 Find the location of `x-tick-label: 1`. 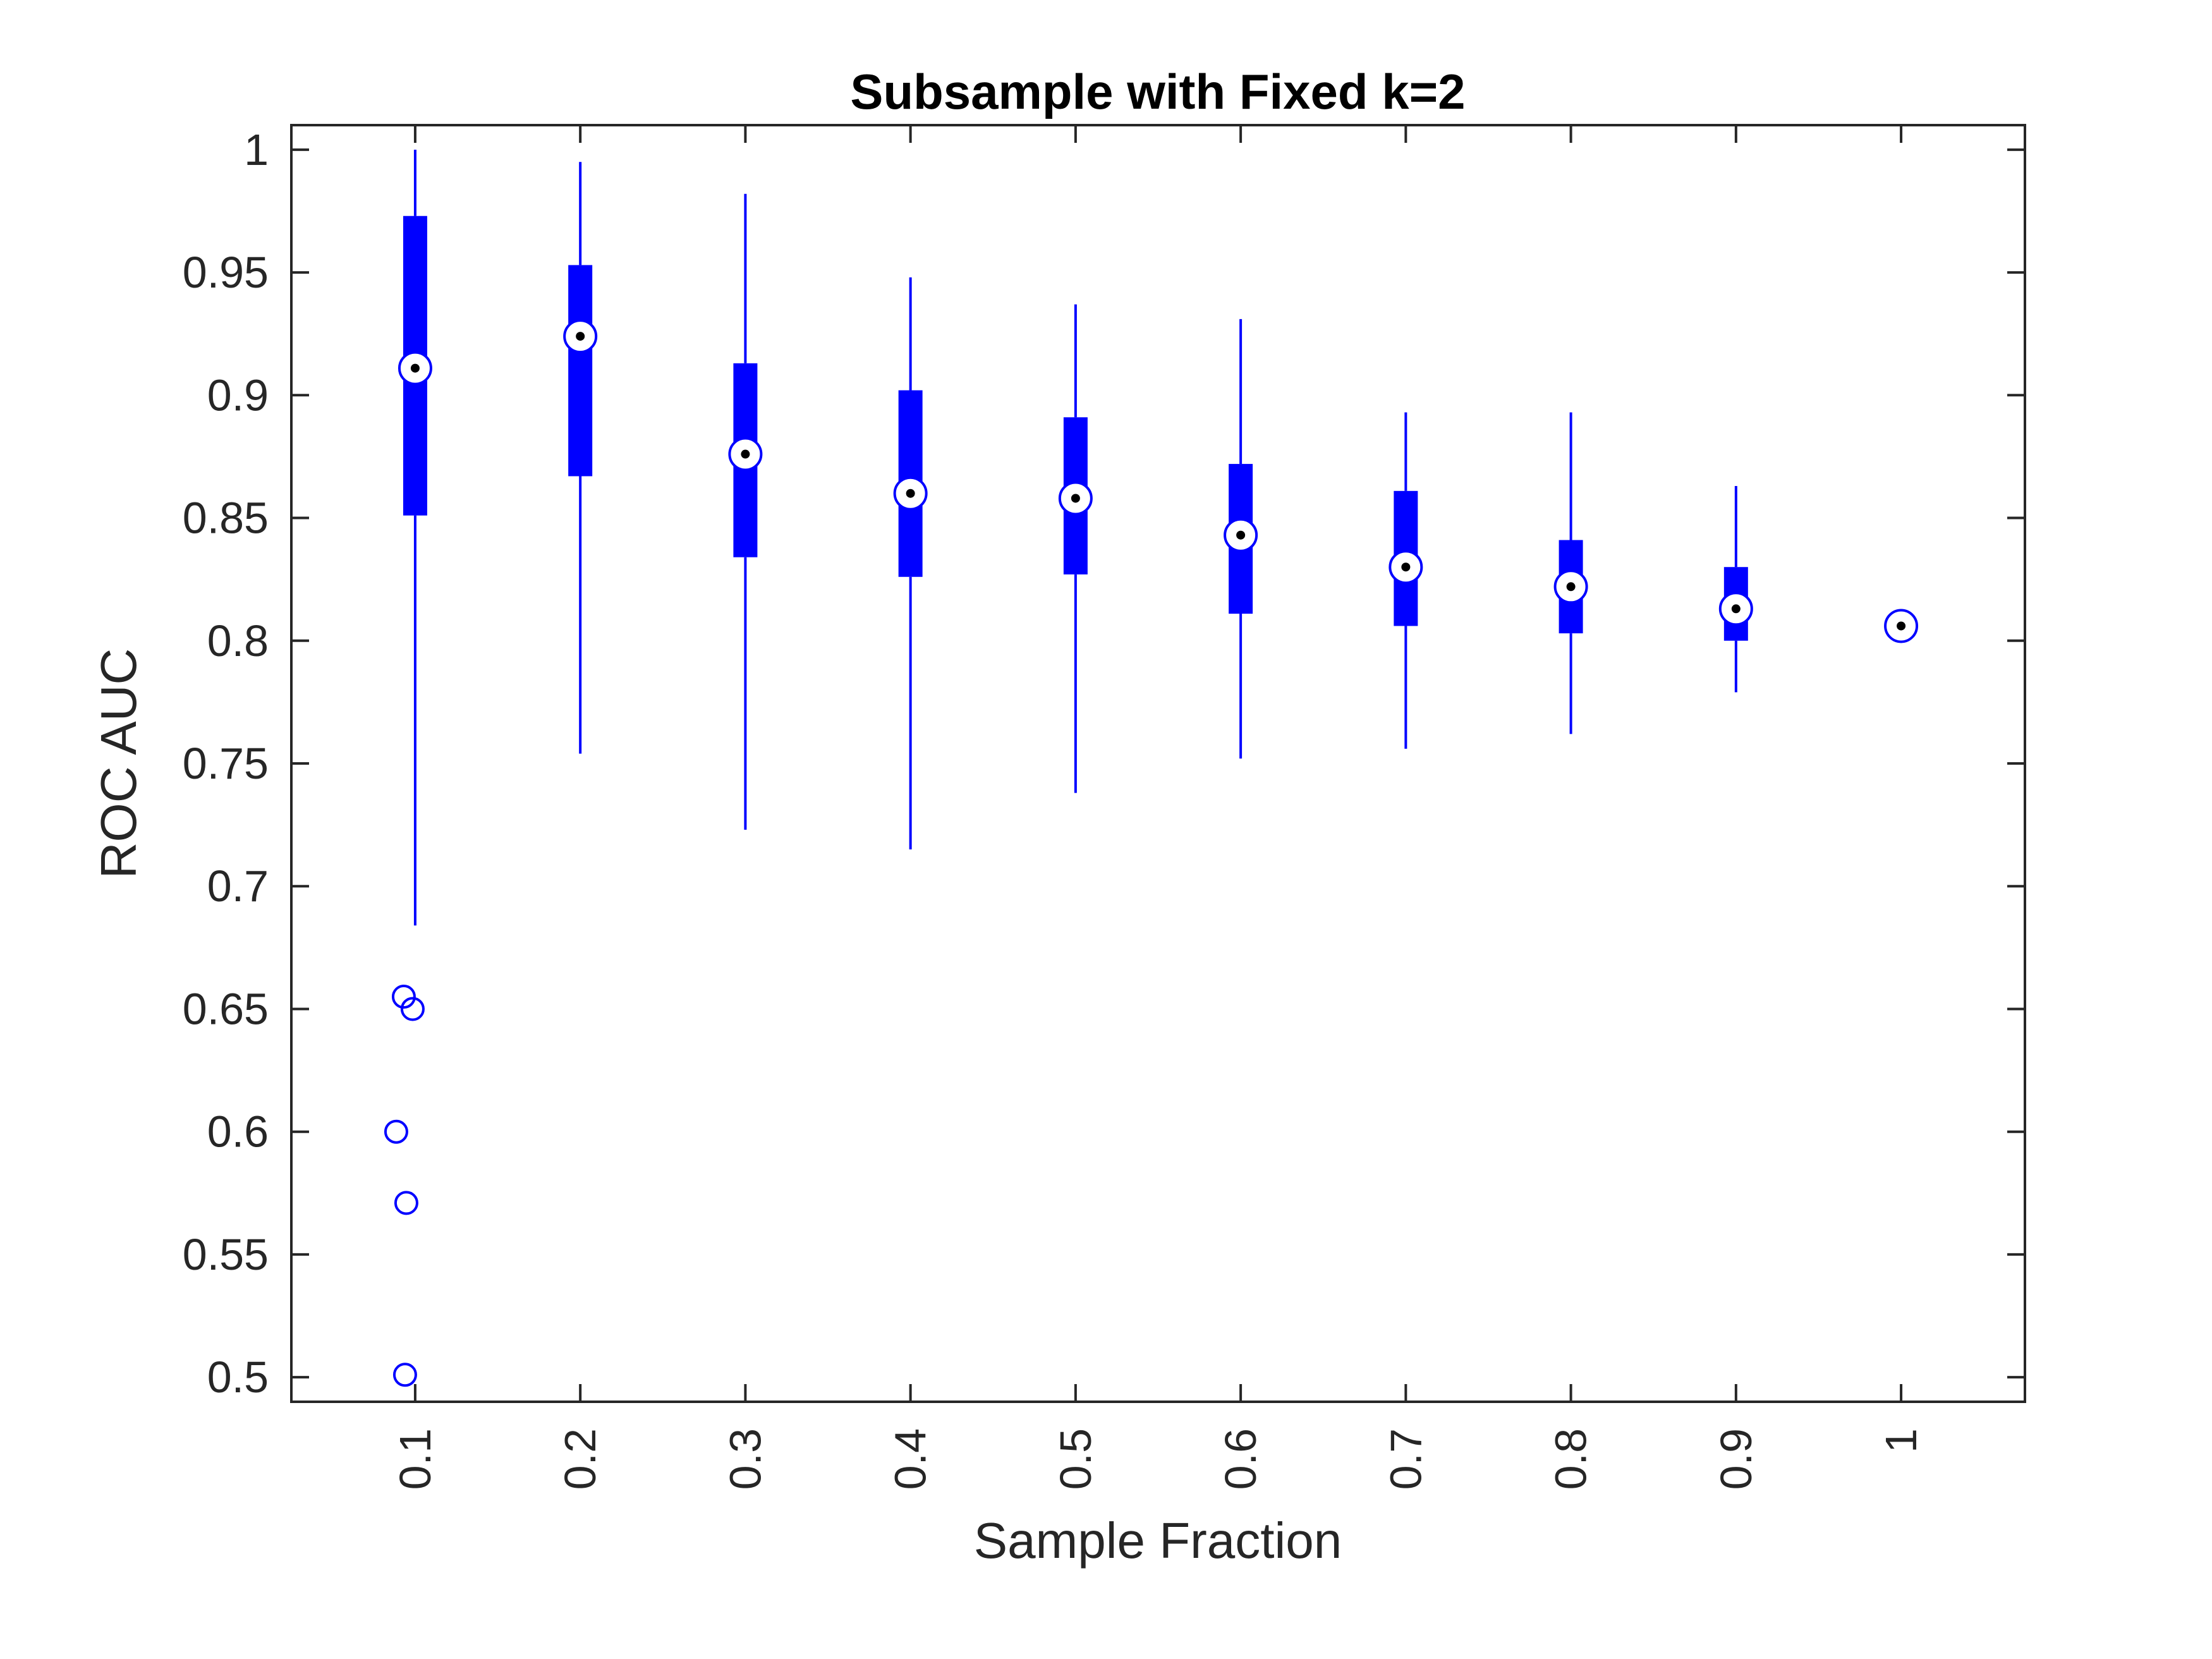

x-tick-label: 1 is located at coordinates (1901, 1440).